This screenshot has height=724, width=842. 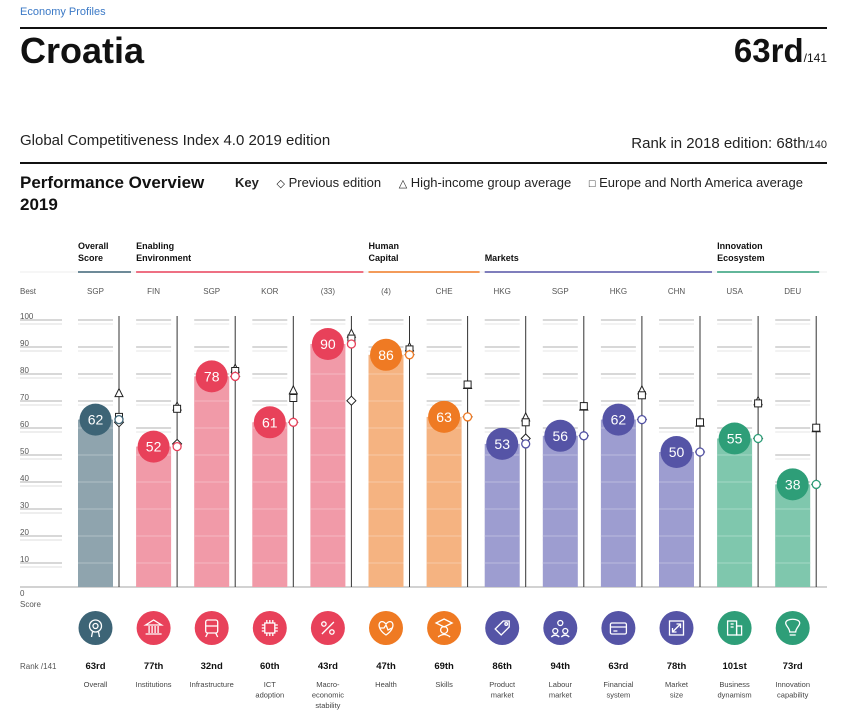 I want to click on pillar-label: Institutions, so click(x=154, y=684).